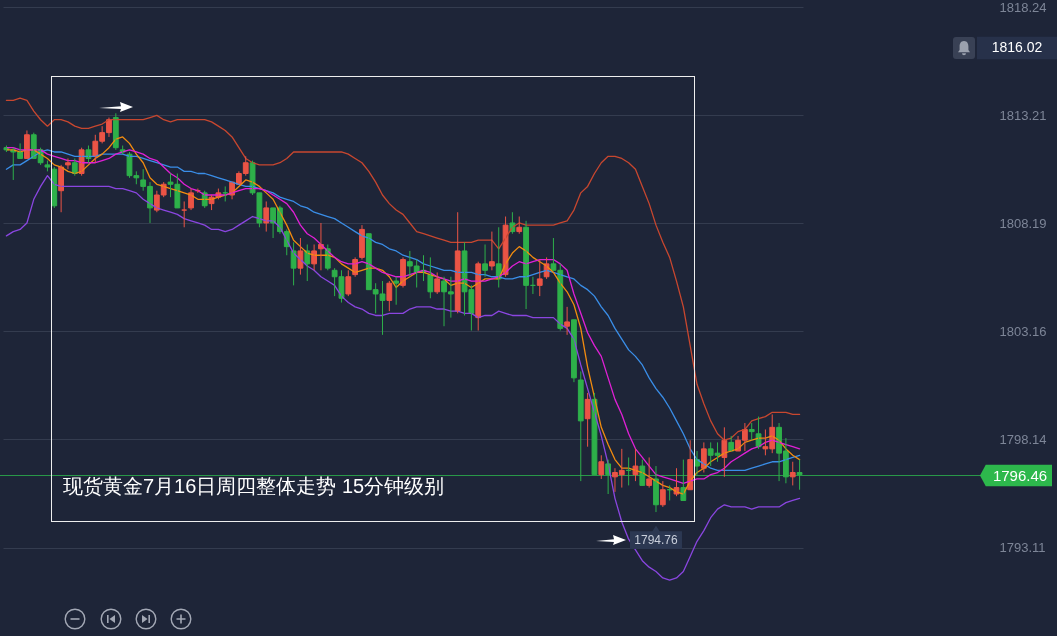 The width and height of the screenshot is (1057, 636). What do you see at coordinates (656, 540) in the screenshot?
I see `annotation: 1794.76` at bounding box center [656, 540].